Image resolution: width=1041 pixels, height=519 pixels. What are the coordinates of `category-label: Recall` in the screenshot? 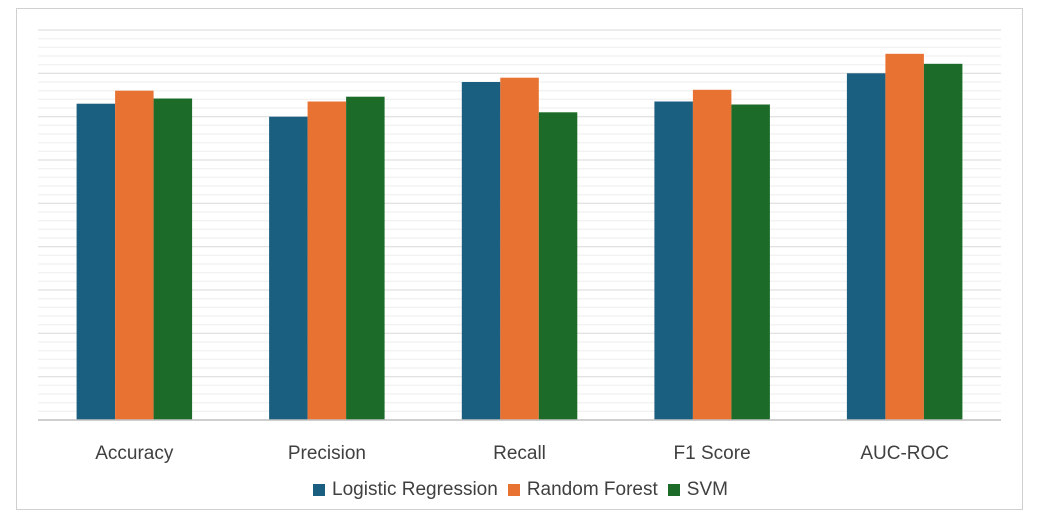 It's located at (519, 453).